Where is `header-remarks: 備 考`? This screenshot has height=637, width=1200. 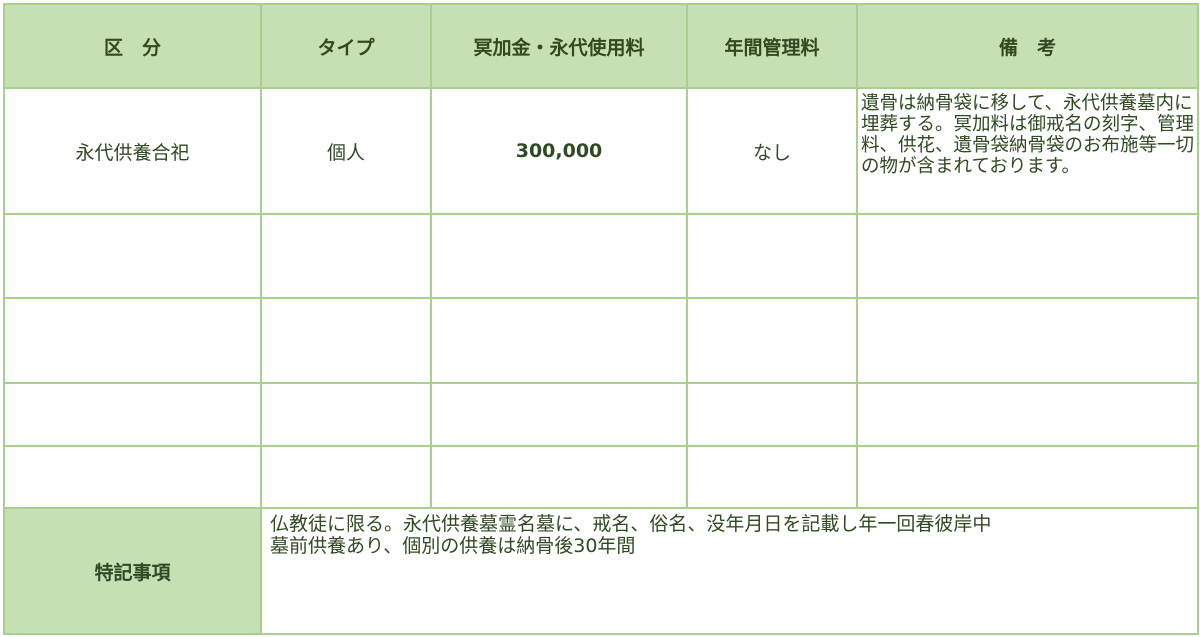
header-remarks: 備 考 is located at coordinates (1027, 46).